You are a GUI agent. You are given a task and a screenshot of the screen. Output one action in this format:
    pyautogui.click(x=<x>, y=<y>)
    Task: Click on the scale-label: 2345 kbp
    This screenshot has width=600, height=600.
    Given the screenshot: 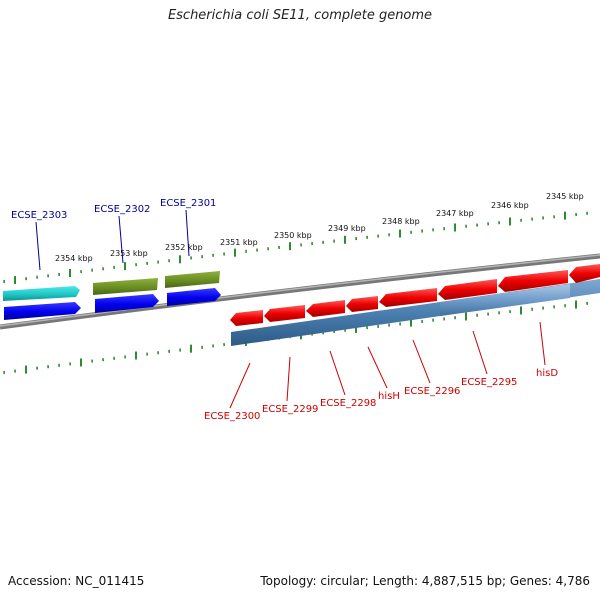 What is the action you would take?
    pyautogui.click(x=565, y=196)
    